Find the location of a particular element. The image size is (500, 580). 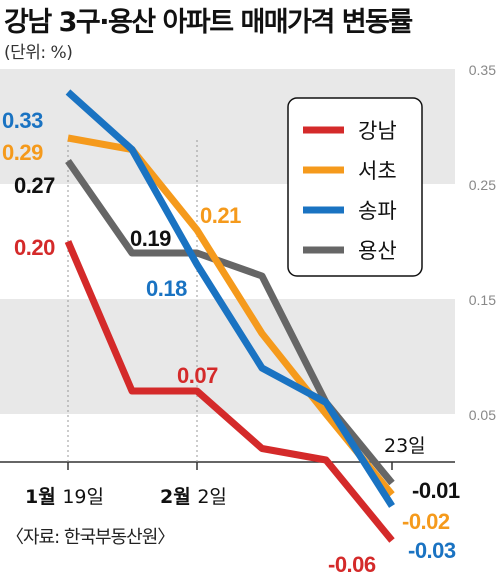

y-tick-label: 0.05 is located at coordinates (482, 415).